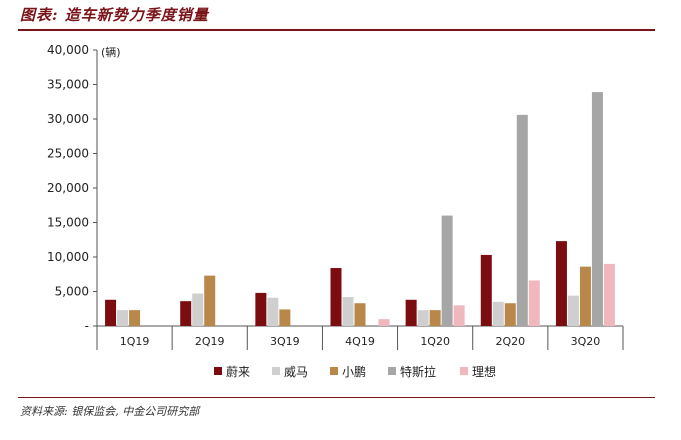 This screenshot has height=440, width=681. Describe the element at coordinates (114, 15) in the screenshot. I see `chart-title: 图表: 造车新势力季度销量` at that location.